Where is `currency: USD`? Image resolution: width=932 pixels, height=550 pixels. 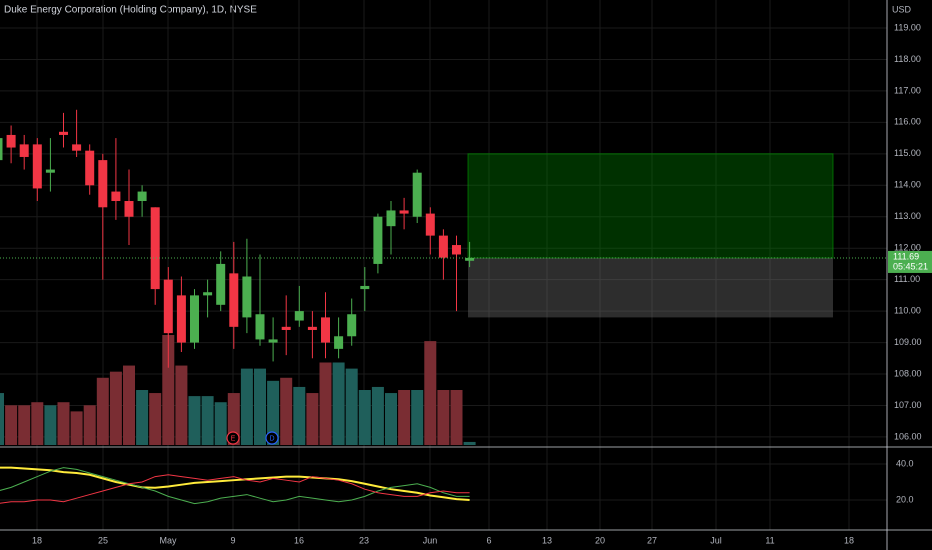
currency: USD is located at coordinates (902, 9).